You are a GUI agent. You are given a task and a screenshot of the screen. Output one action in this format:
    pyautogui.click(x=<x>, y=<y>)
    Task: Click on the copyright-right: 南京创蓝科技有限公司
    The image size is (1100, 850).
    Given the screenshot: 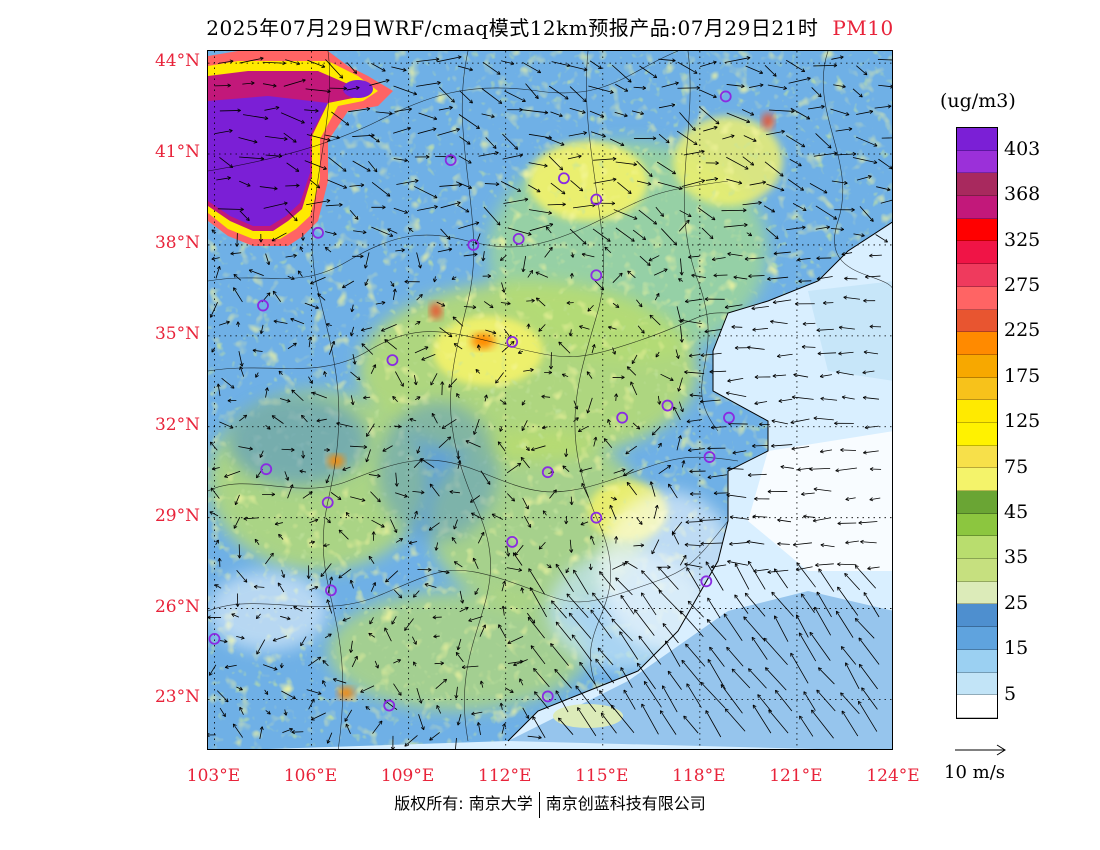 What is the action you would take?
    pyautogui.click(x=625, y=803)
    